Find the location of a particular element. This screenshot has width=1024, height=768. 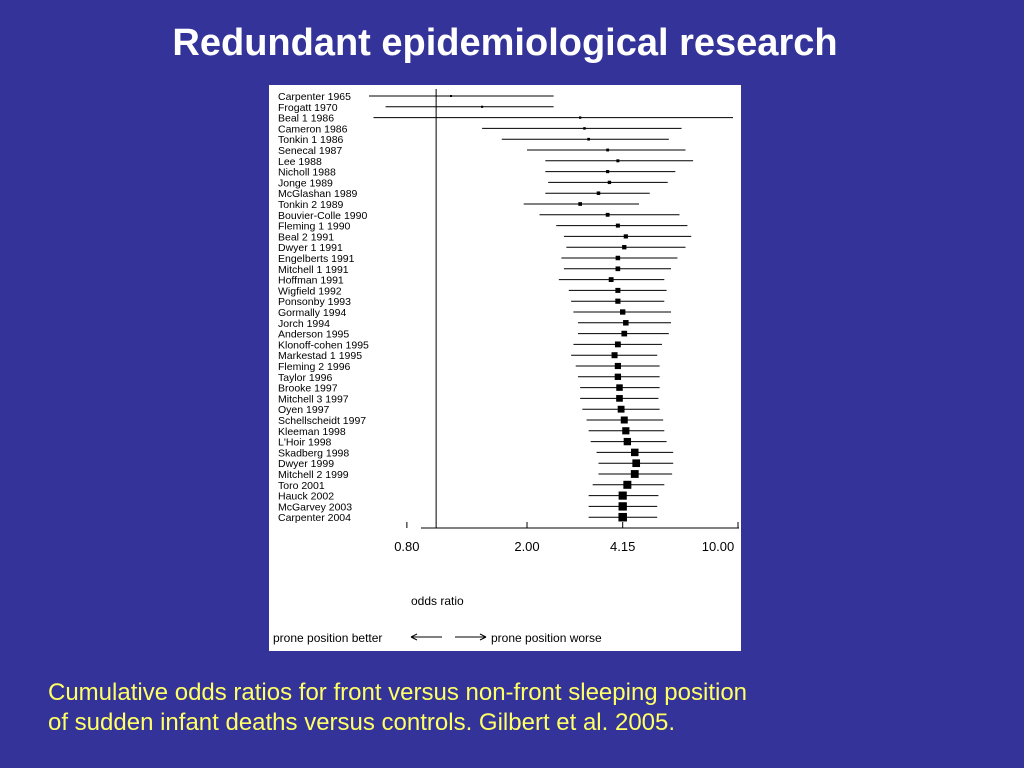

x-axis-ticks: 0.80 2.00 4.15 10.00 is located at coordinates (566, 538).